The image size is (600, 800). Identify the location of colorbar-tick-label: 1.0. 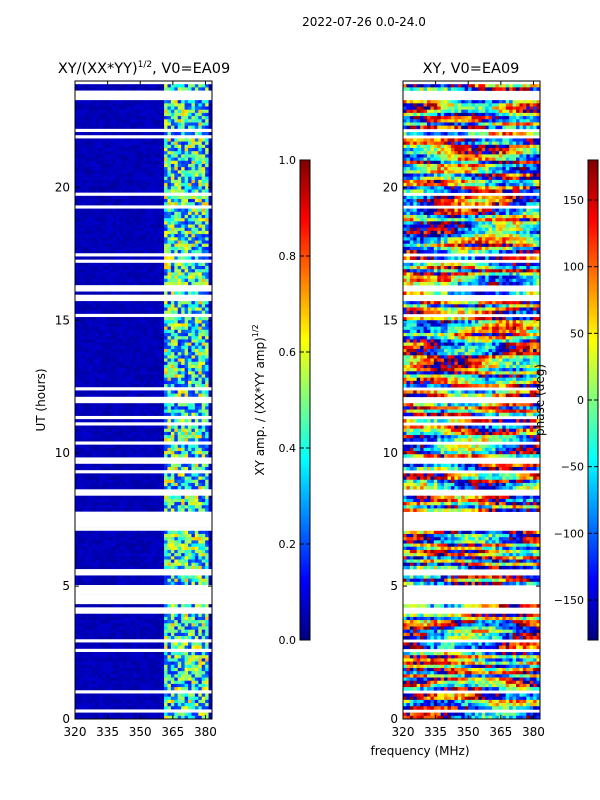
(288, 160).